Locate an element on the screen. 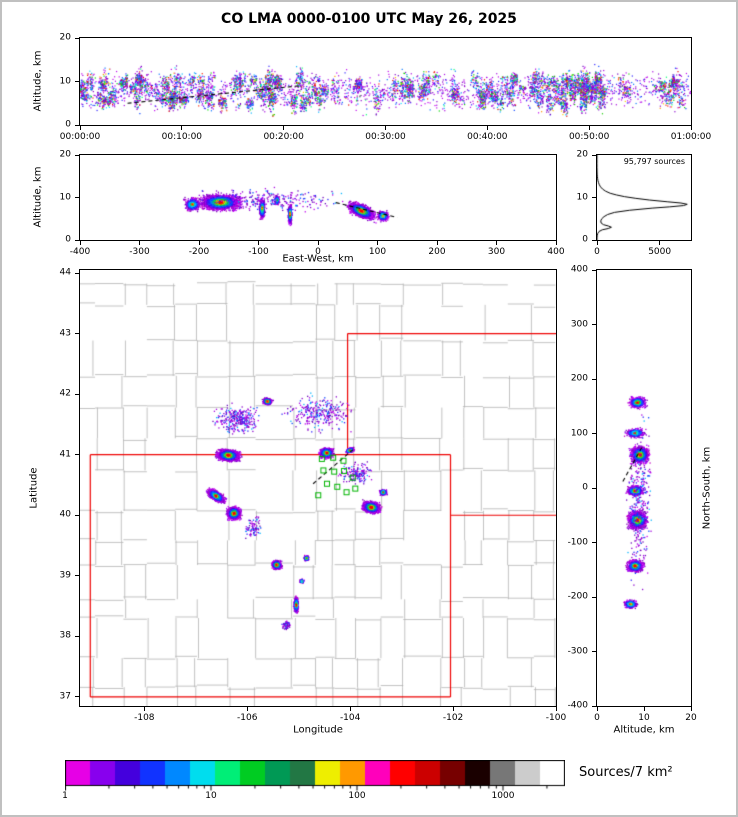 This screenshot has height=817, width=738. panel-altitude-histogram: 95,797 sources is located at coordinates (644, 197).